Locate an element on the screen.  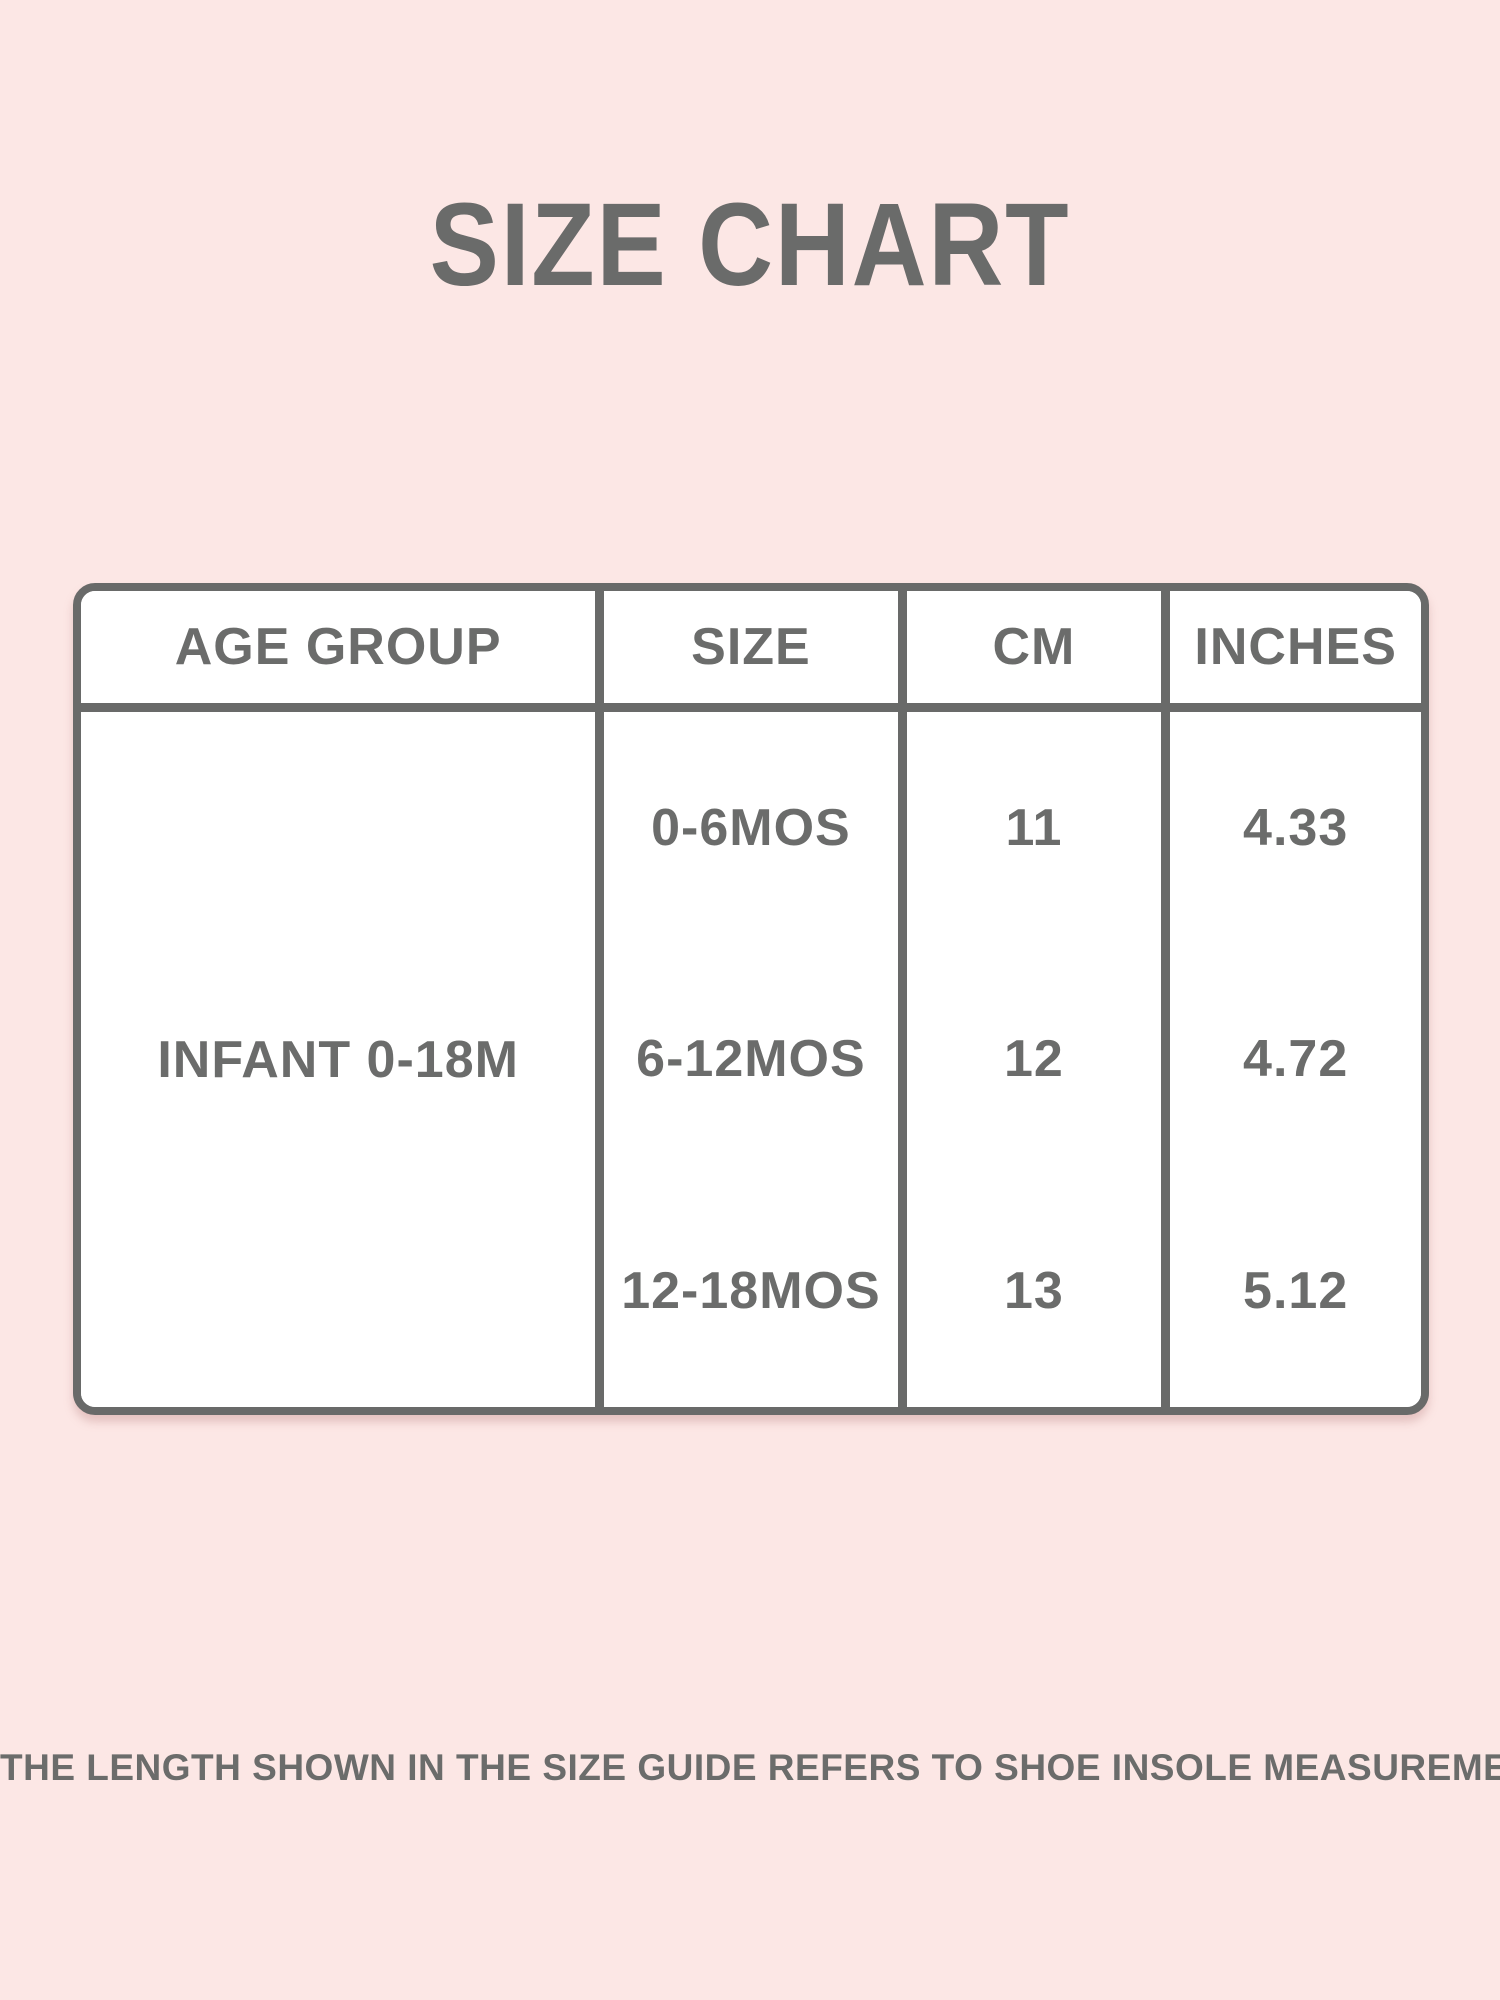
cell-size-row3: 12-18MOS is located at coordinates (746, 1291).